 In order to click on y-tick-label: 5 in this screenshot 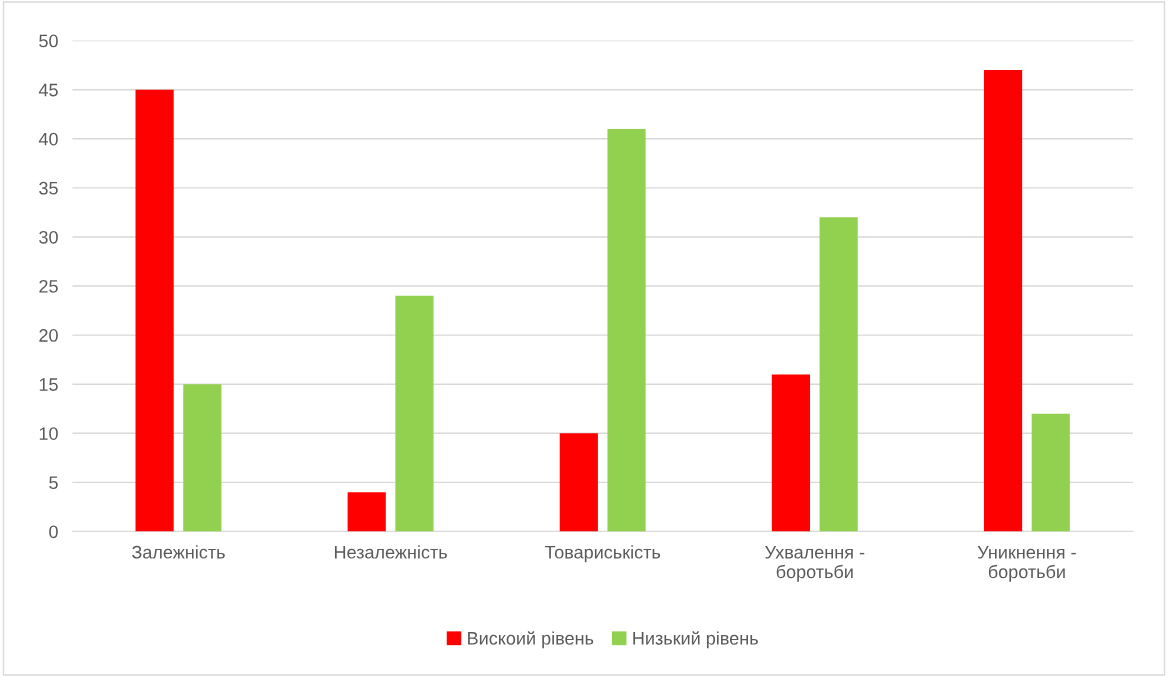, I will do `click(53, 483)`.